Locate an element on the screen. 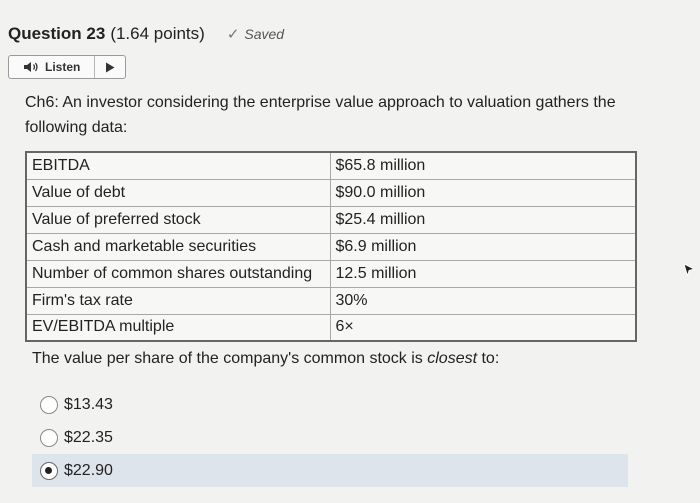 This screenshot has width=700, height=503. listen-widget: Listen is located at coordinates (67, 67).